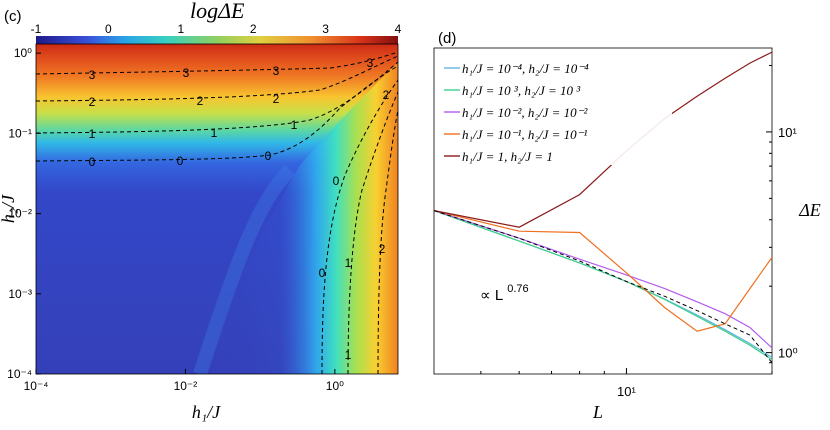 The width and height of the screenshot is (830, 430). Describe the element at coordinates (244, 269) in the screenshot. I see `heatmap-shadow-band` at that location.